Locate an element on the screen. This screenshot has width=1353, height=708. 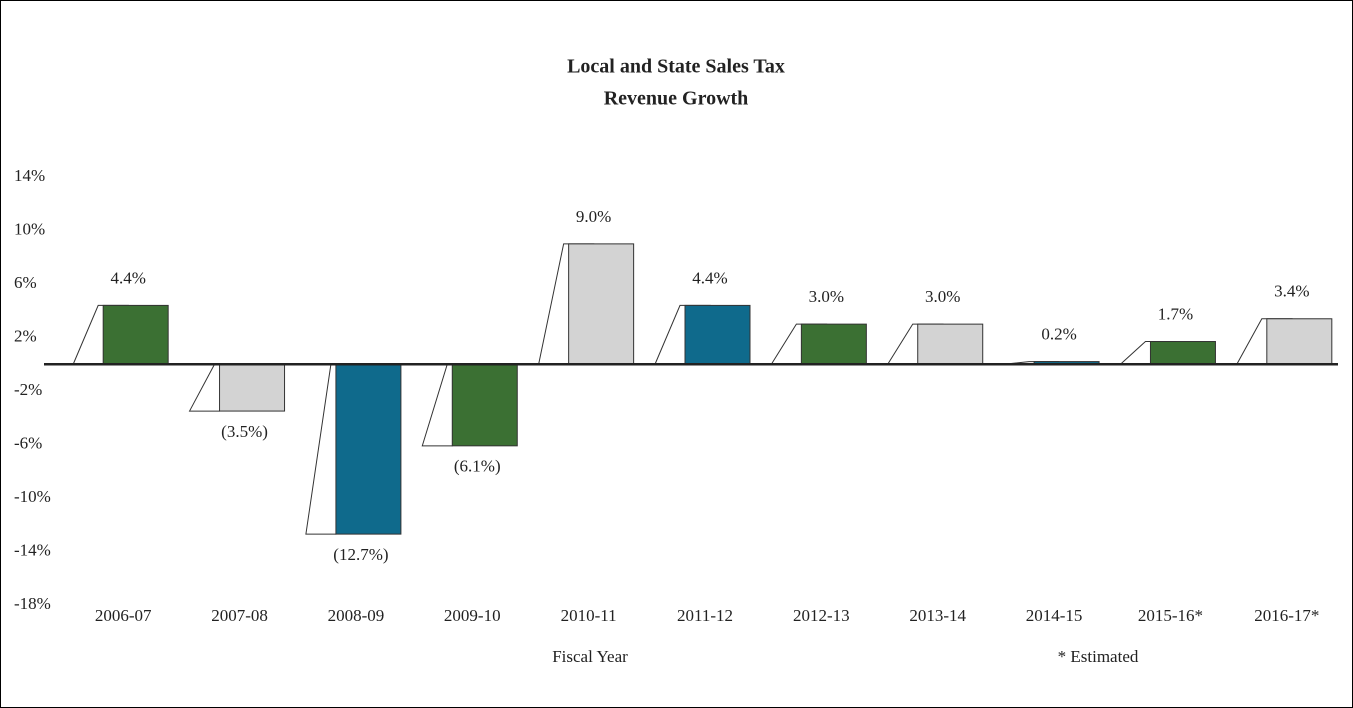
y-tick-label: 2% is located at coordinates (25, 335).